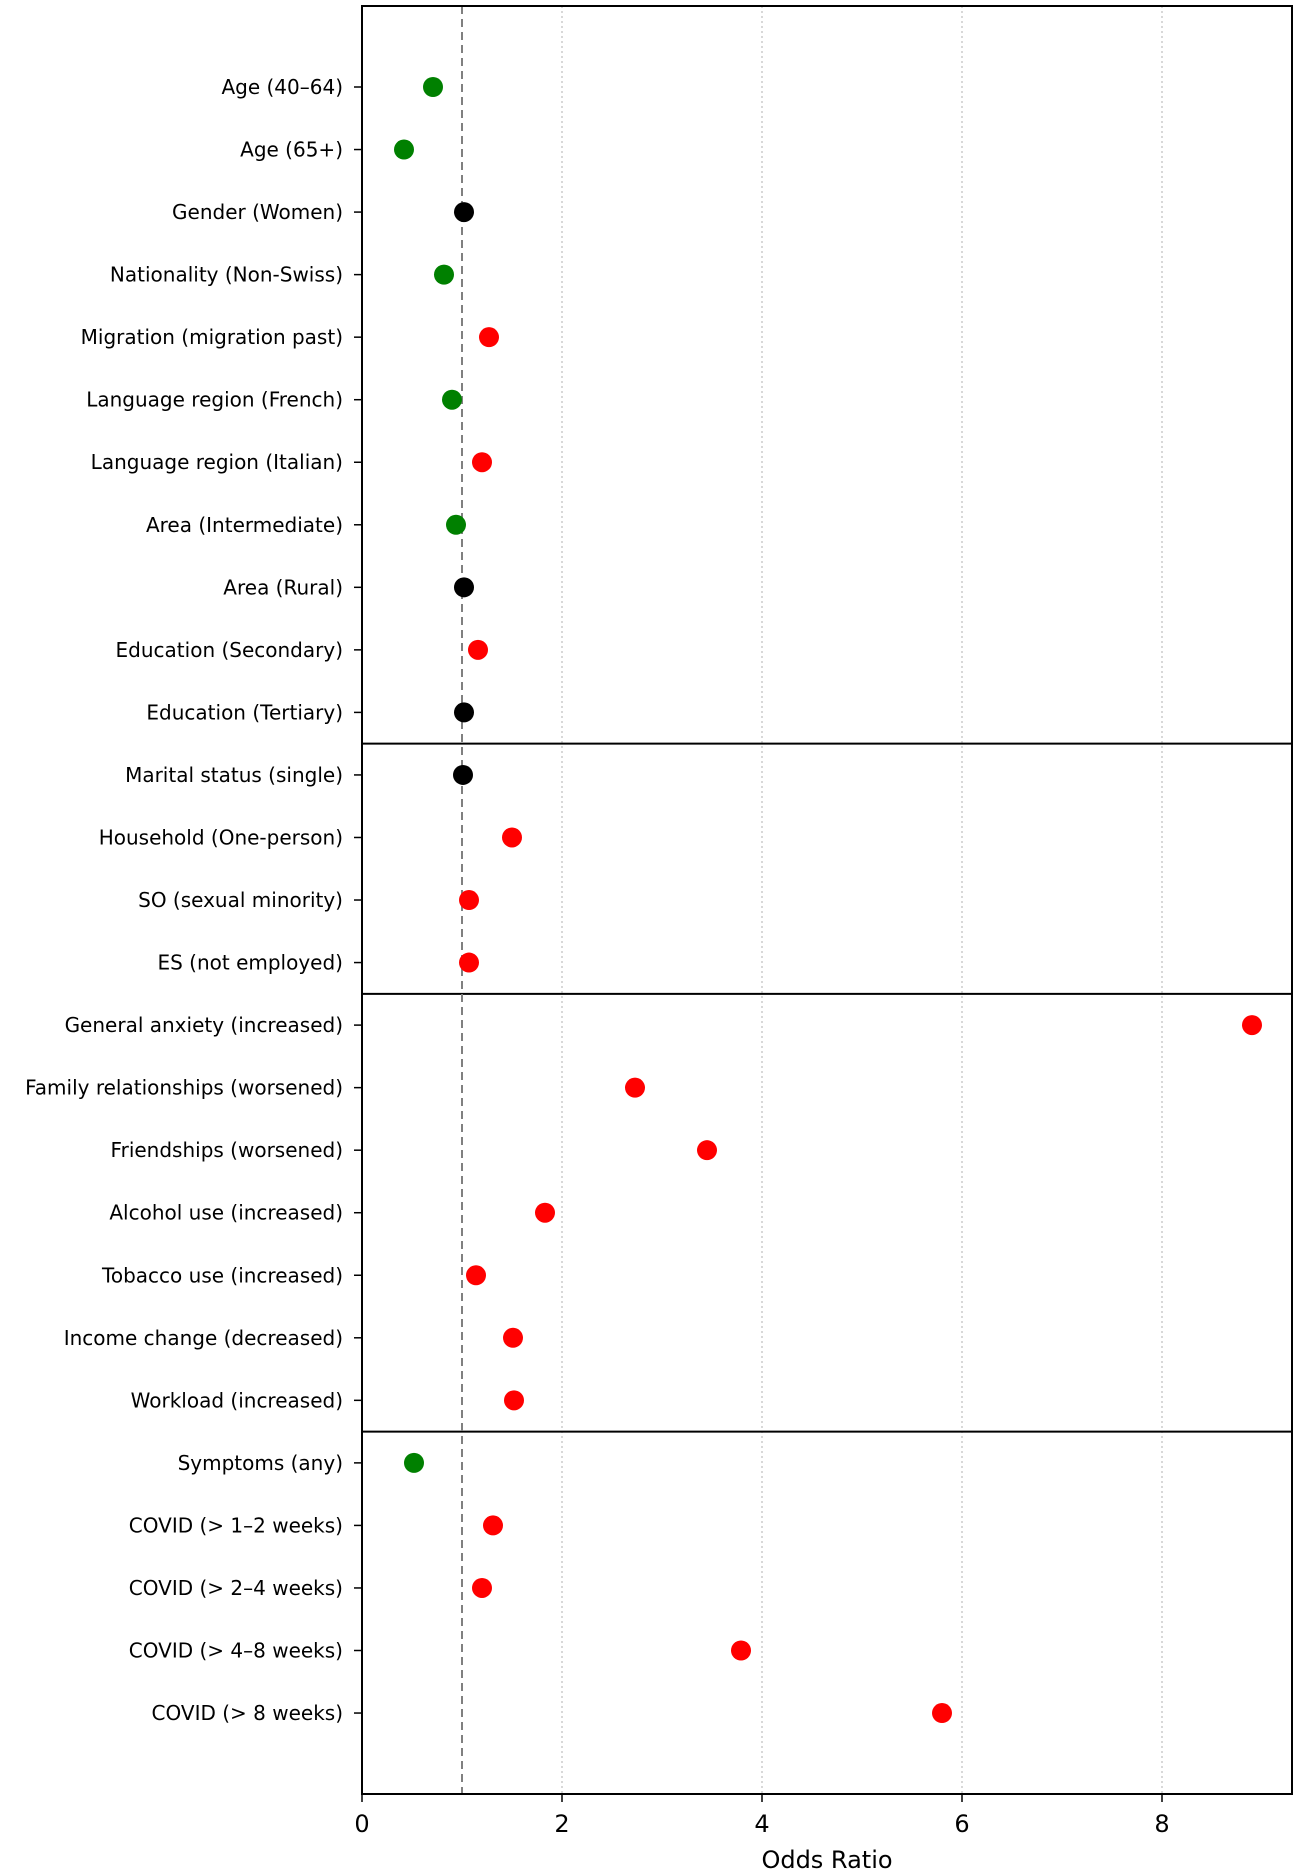 The height and width of the screenshot is (1876, 1301). Describe the element at coordinates (212, 337) in the screenshot. I see `y-tick-label: Migration (migration past)` at that location.